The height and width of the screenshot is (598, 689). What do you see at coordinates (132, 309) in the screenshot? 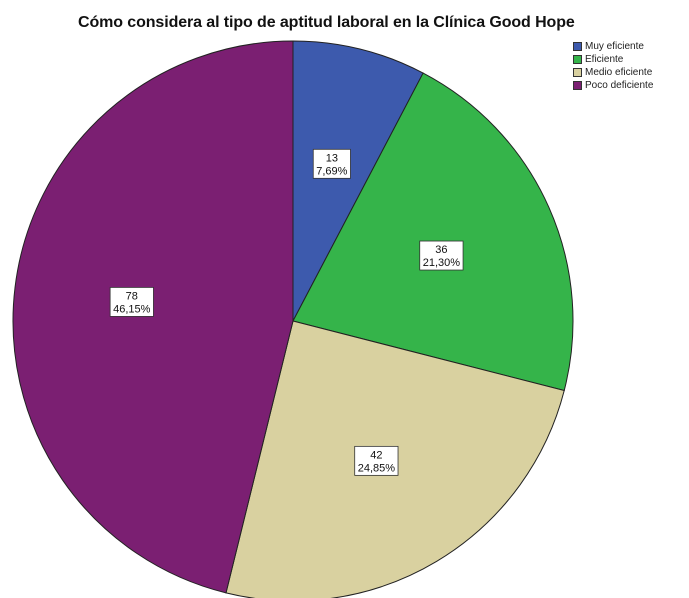
I see `data-label-percent: 46,15%` at bounding box center [132, 309].